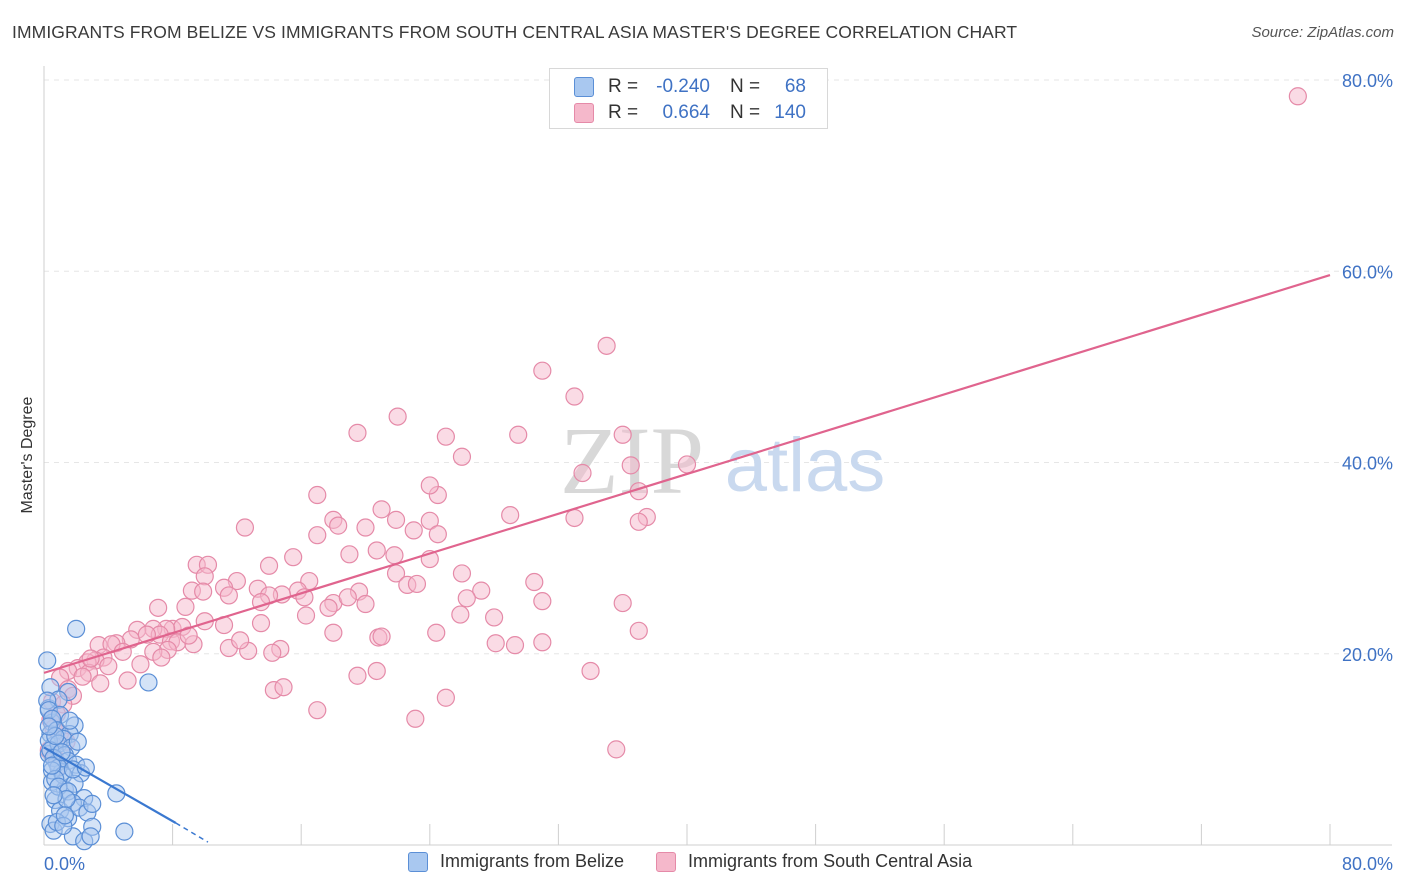 This screenshot has width=1406, height=892. What do you see at coordinates (98, 735) in the screenshot?
I see `blue-series-points` at bounding box center [98, 735].